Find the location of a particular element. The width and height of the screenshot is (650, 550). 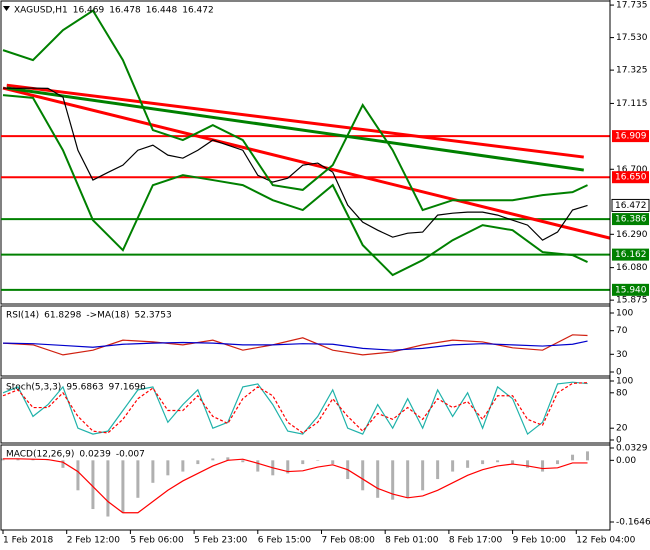

level-label: 16.386 is located at coordinates (631, 220).